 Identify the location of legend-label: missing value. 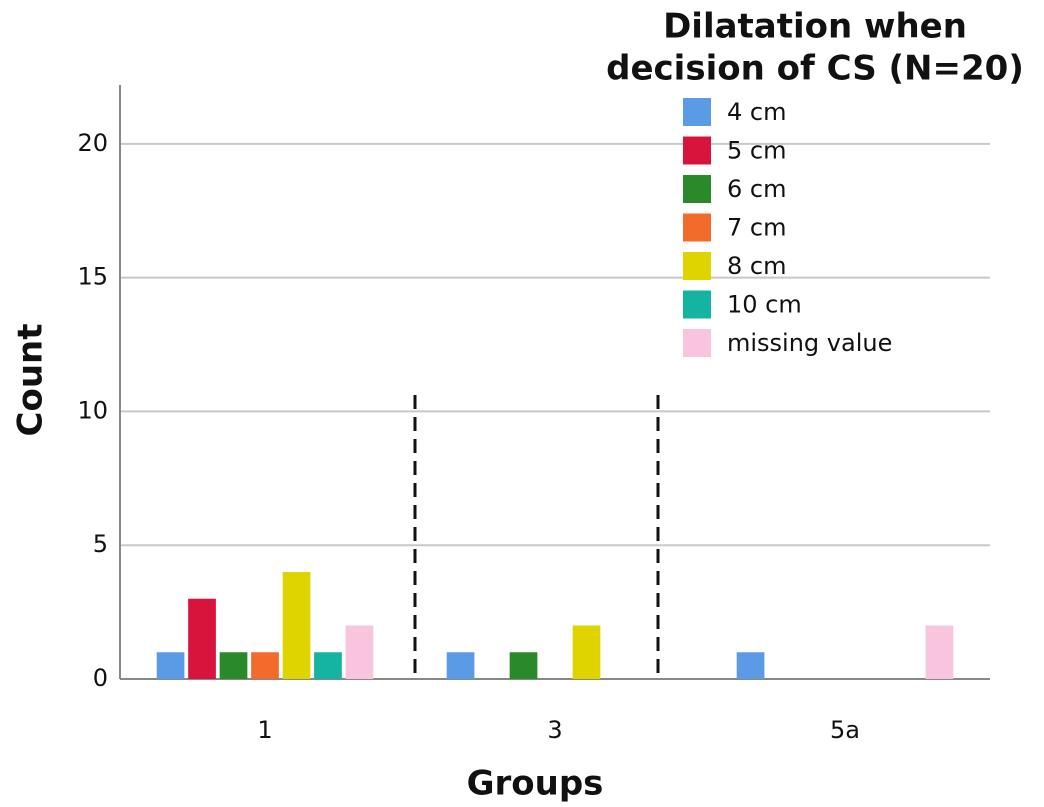
(809, 343).